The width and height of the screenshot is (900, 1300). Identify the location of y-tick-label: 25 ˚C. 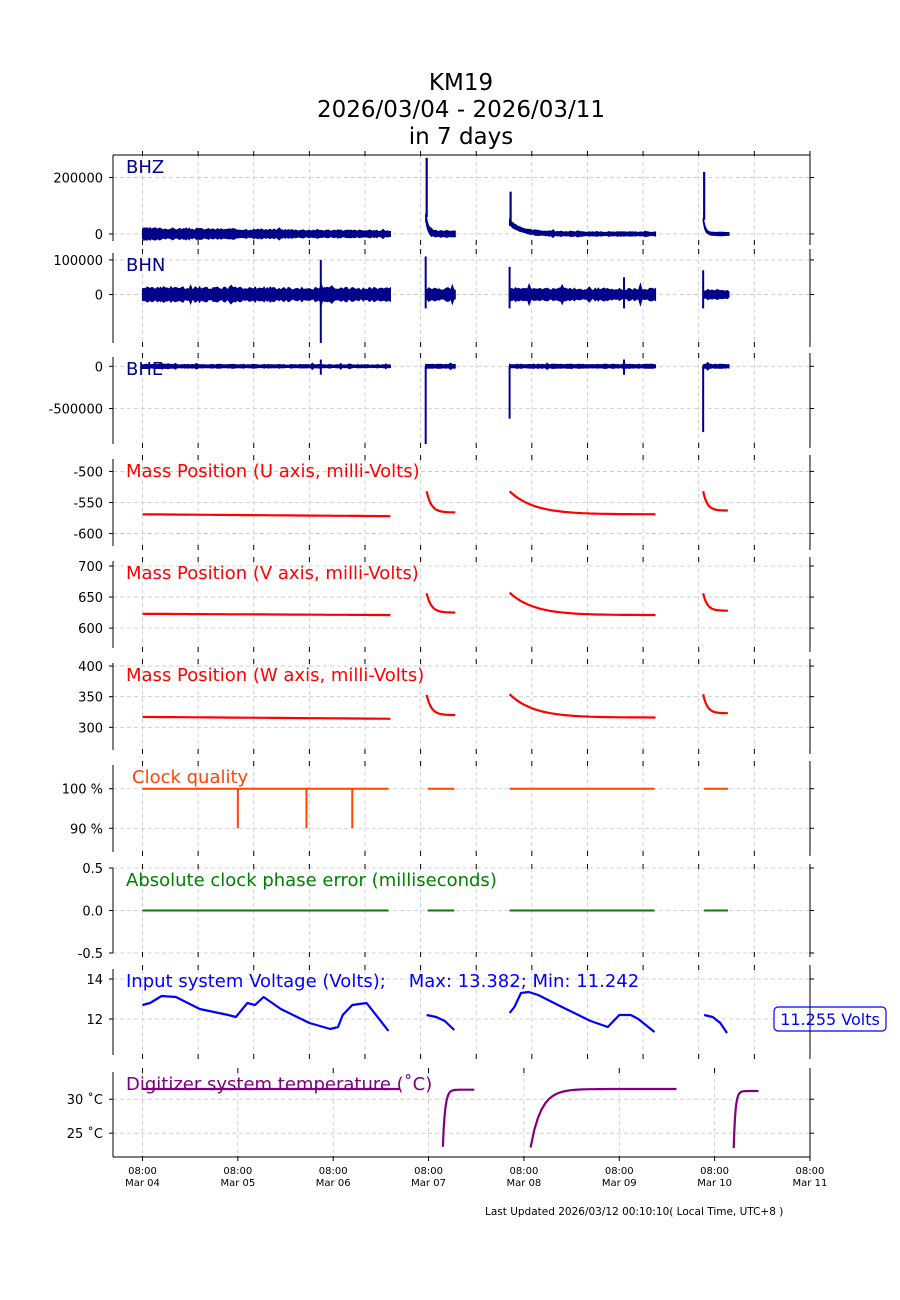
(85, 1134).